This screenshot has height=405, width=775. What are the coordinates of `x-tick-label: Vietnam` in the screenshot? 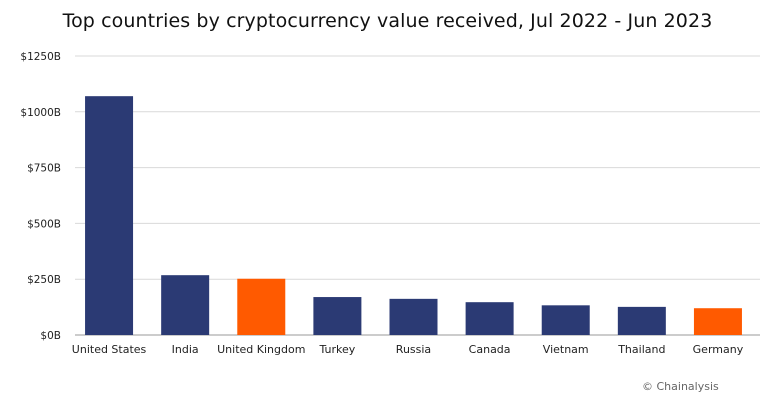 It's located at (566, 349).